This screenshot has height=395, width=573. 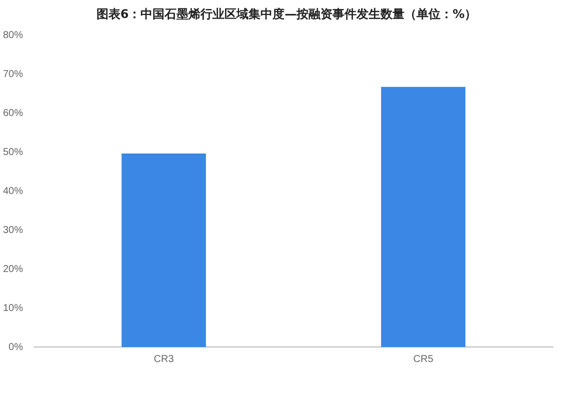 What do you see at coordinates (13, 269) in the screenshot?
I see `y-tick-label: 20%` at bounding box center [13, 269].